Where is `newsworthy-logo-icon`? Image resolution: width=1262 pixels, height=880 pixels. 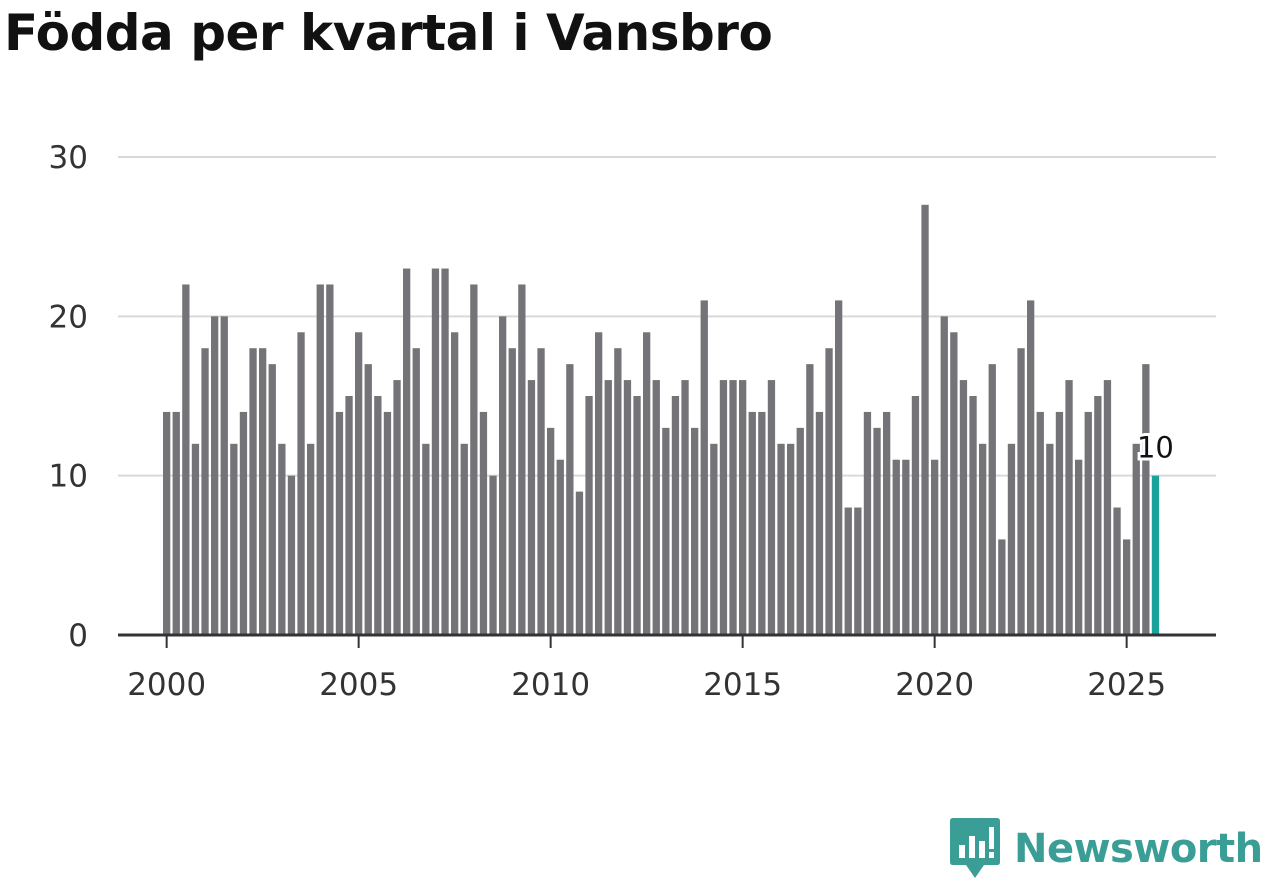
newsworthy-logo-icon is located at coordinates (975, 848).